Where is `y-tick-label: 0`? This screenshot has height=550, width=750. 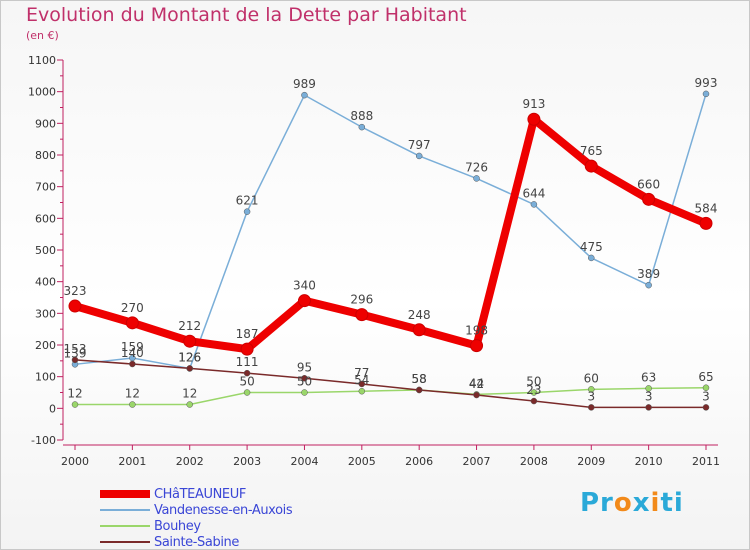
y-tick-label: 0 is located at coordinates (52, 408).